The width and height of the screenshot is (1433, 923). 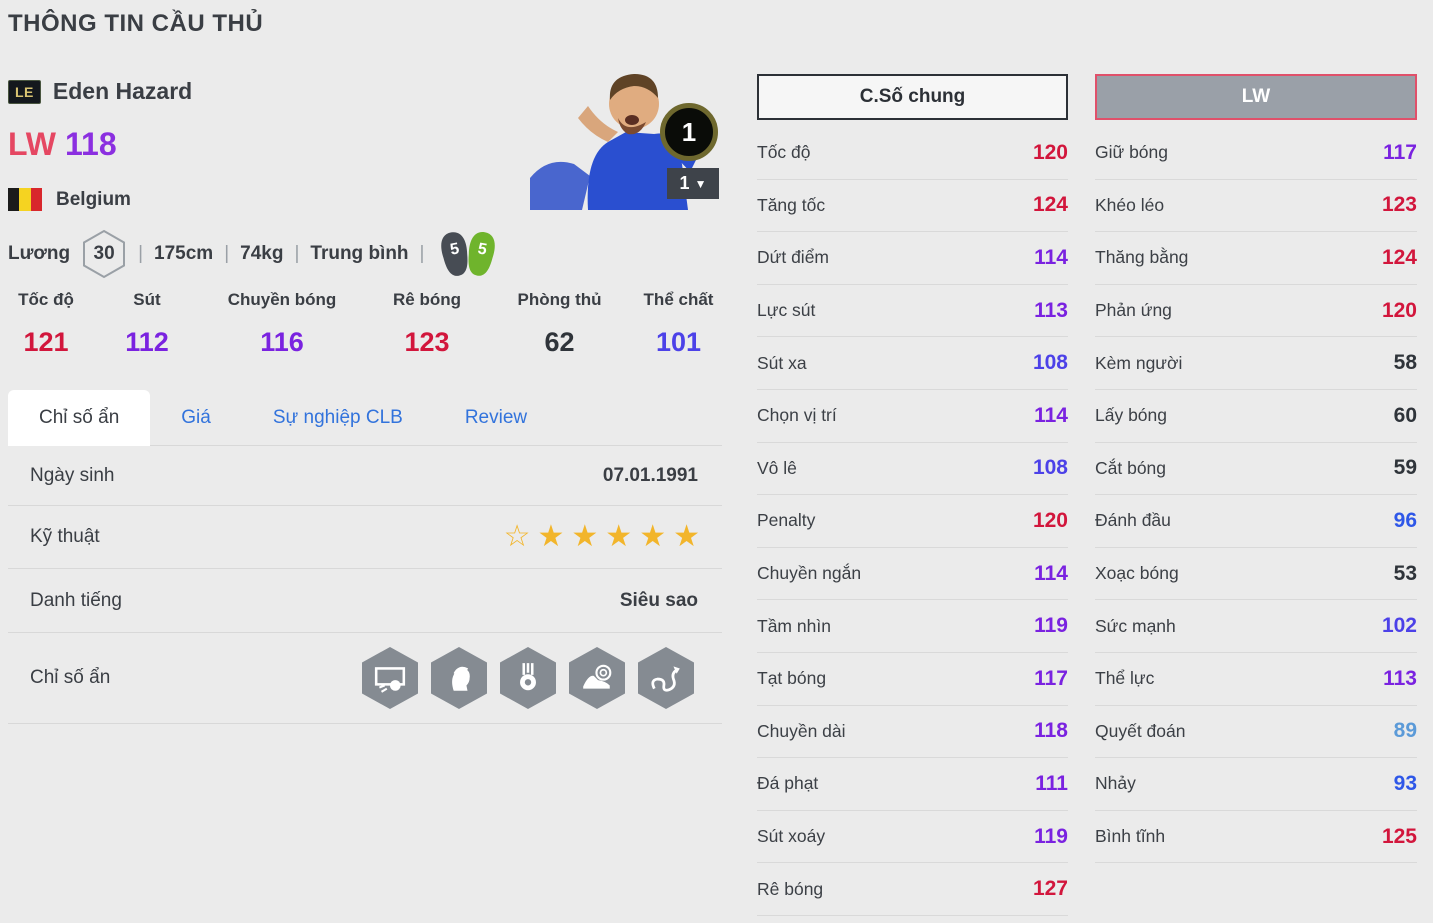 What do you see at coordinates (912, 311) in the screenshot?
I see `stat-row: Lực sút 113` at bounding box center [912, 311].